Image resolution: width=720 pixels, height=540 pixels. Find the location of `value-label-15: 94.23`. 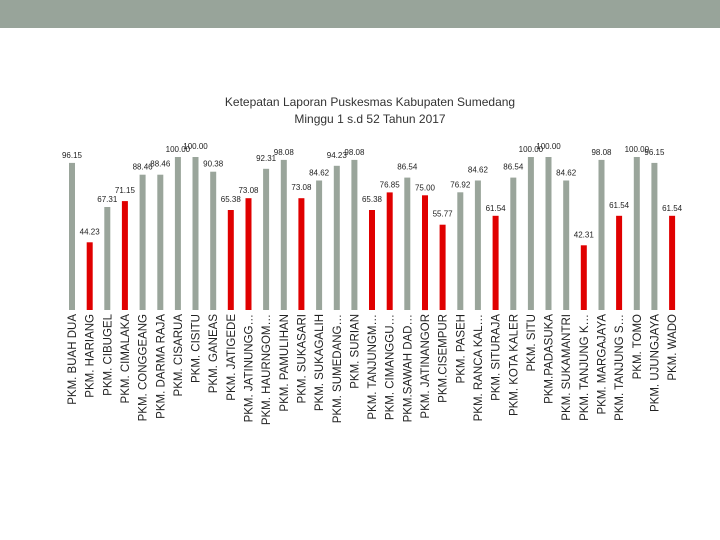

value-label-15: 94.23 is located at coordinates (337, 155).